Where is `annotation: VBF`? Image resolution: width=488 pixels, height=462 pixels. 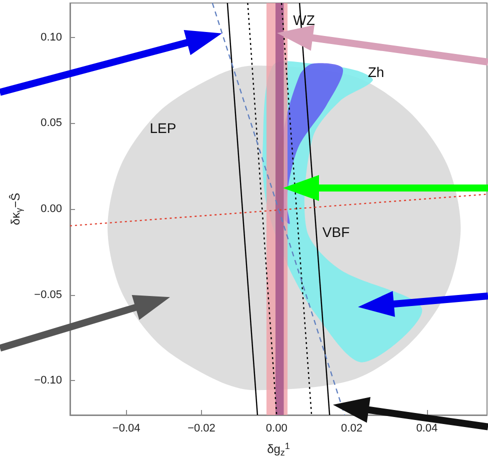 annotation: VBF is located at coordinates (336, 232).